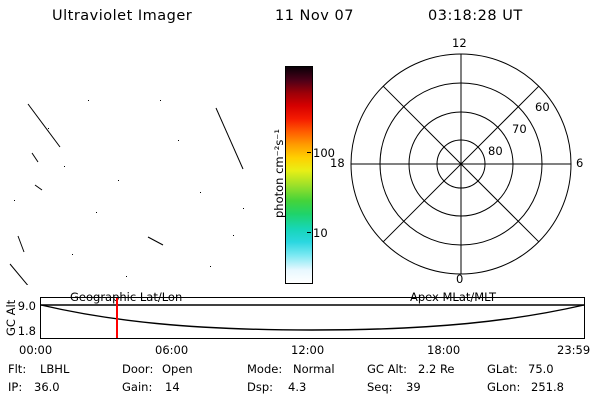 The width and height of the screenshot is (600, 400). What do you see at coordinates (387, 369) in the screenshot?
I see `gcalt-label: GC Alt:` at bounding box center [387, 369].